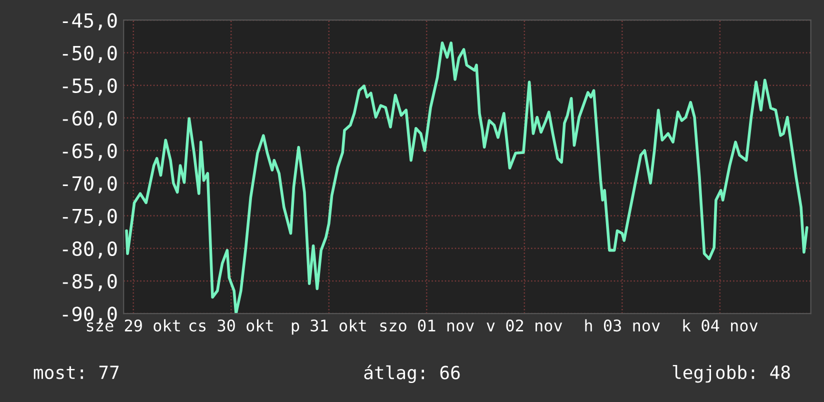 Image resolution: width=824 pixels, height=402 pixels. Describe the element at coordinates (89, 87) in the screenshot. I see `y-tick-label: -55,0` at that location.